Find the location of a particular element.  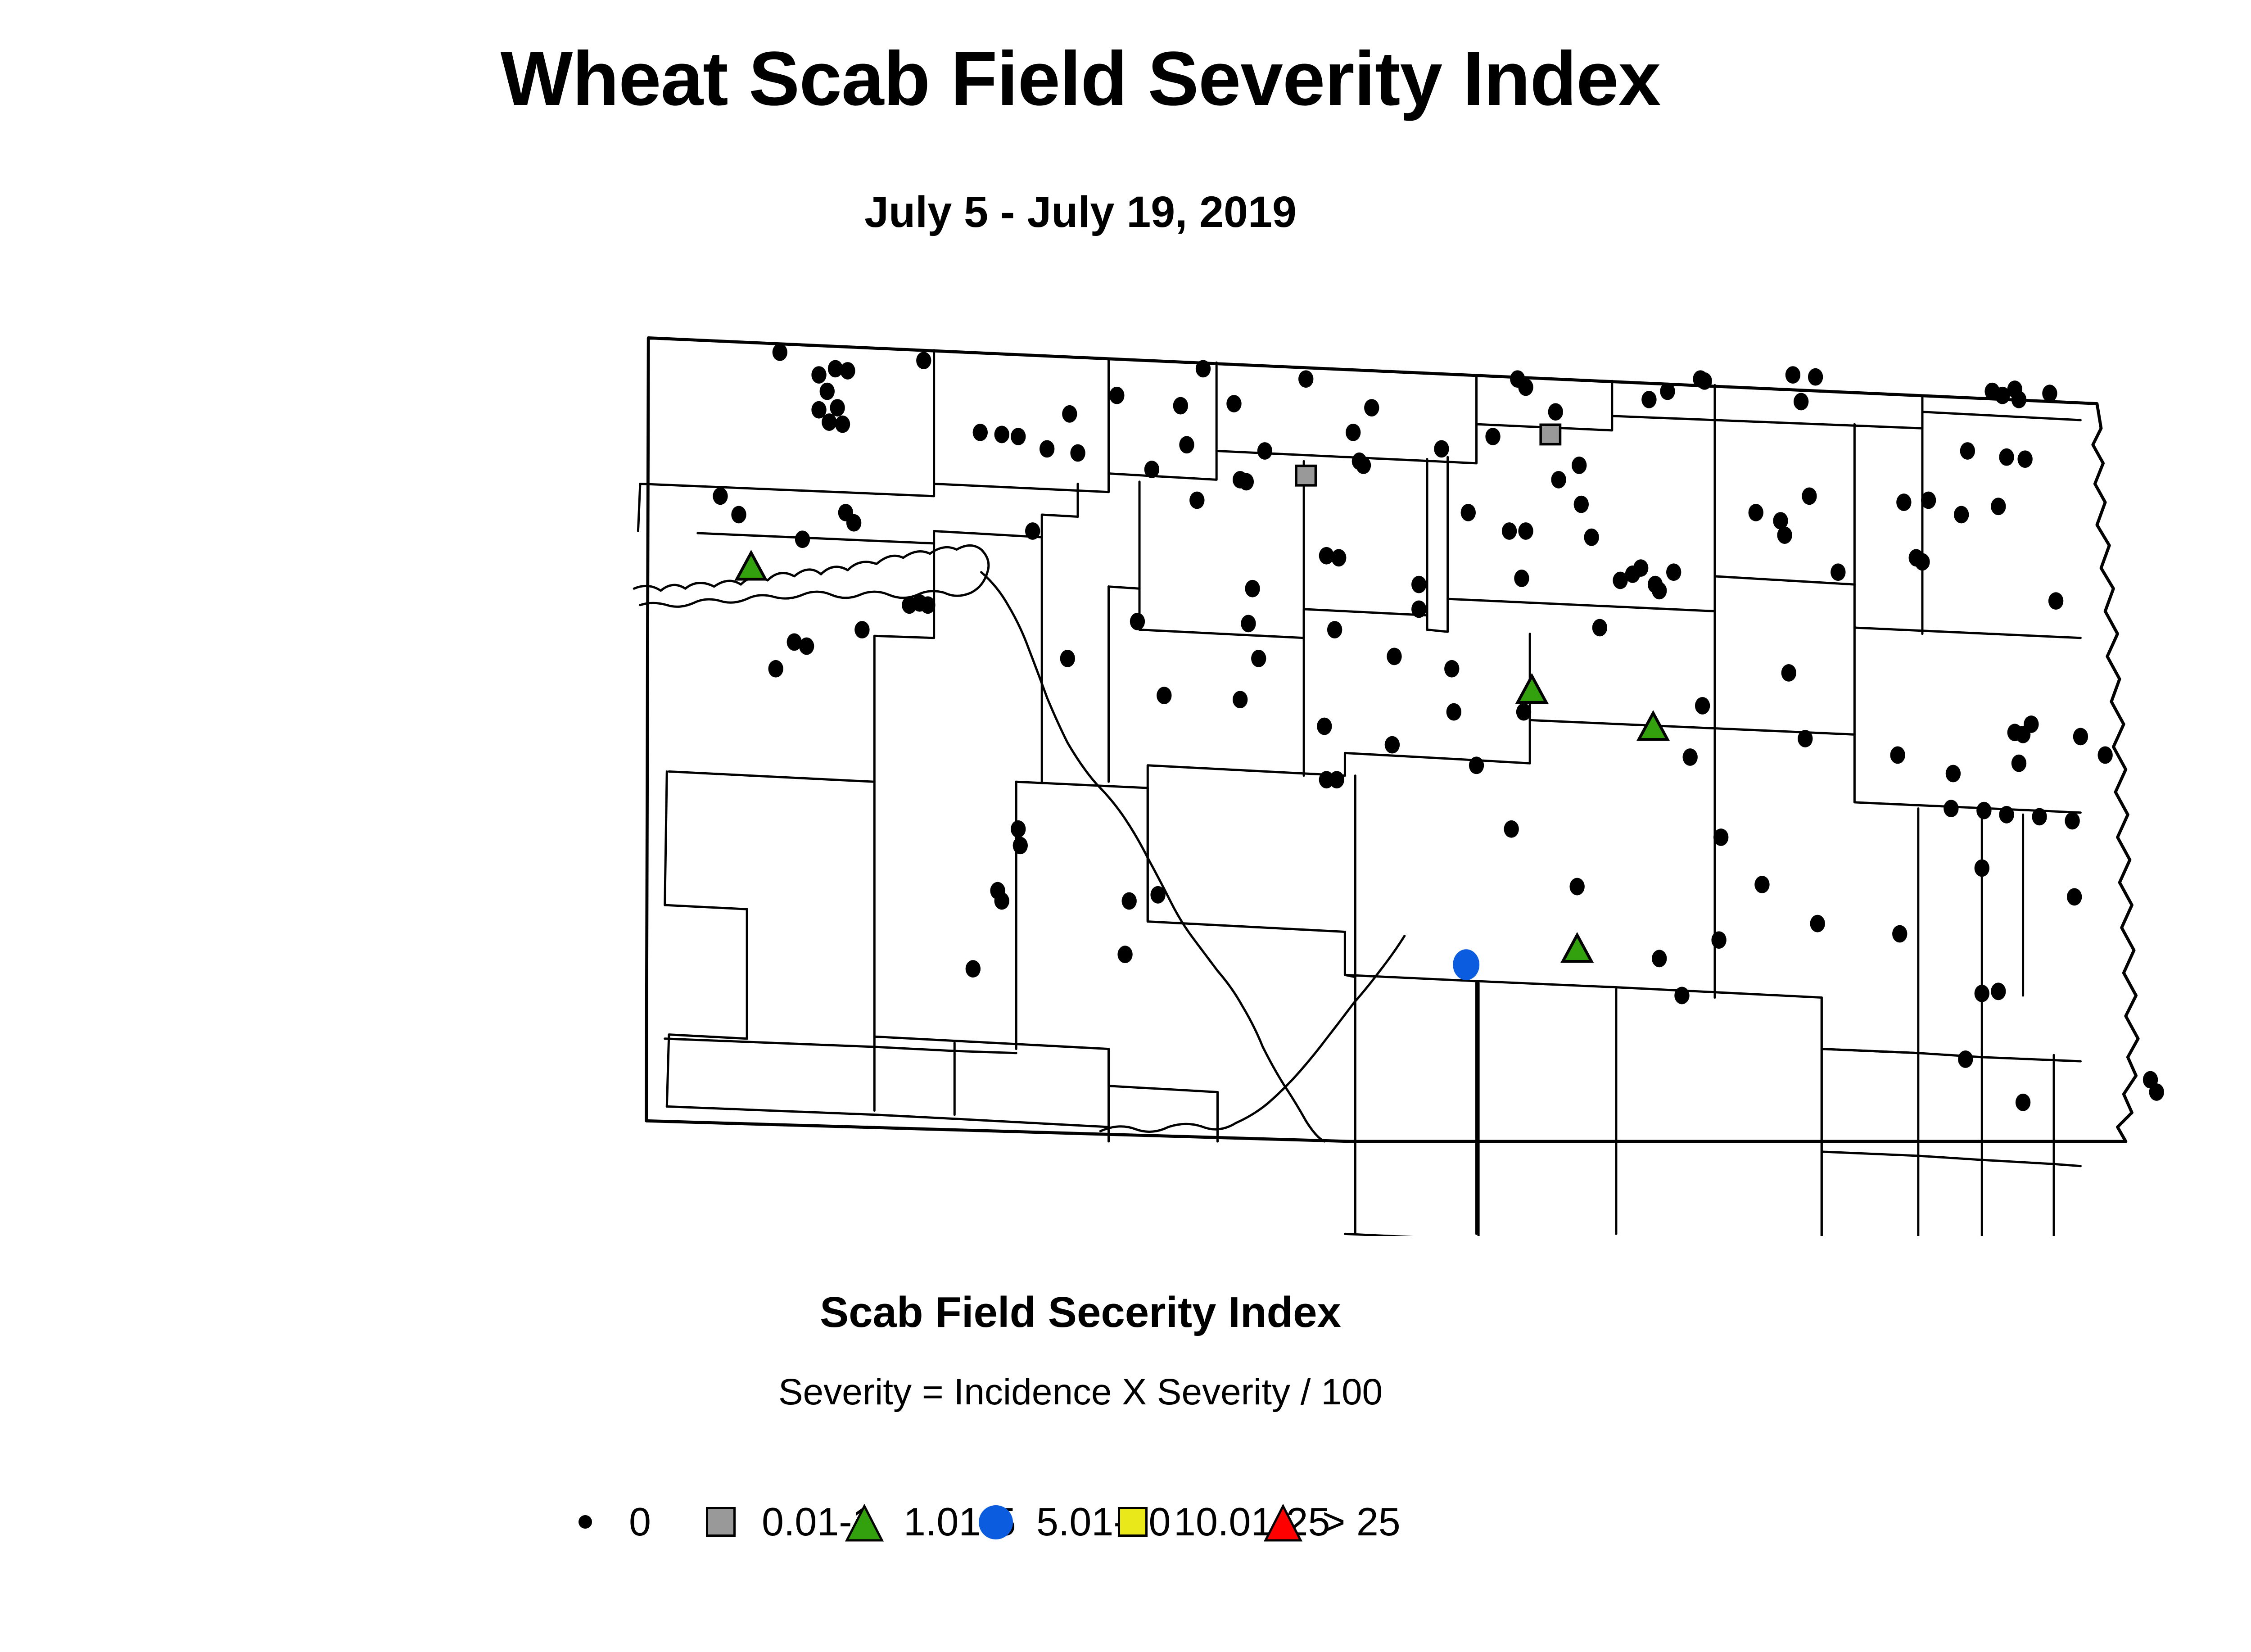

legend-title-block: Scab Field Secerity Index is located at coordinates (1080, 1313).